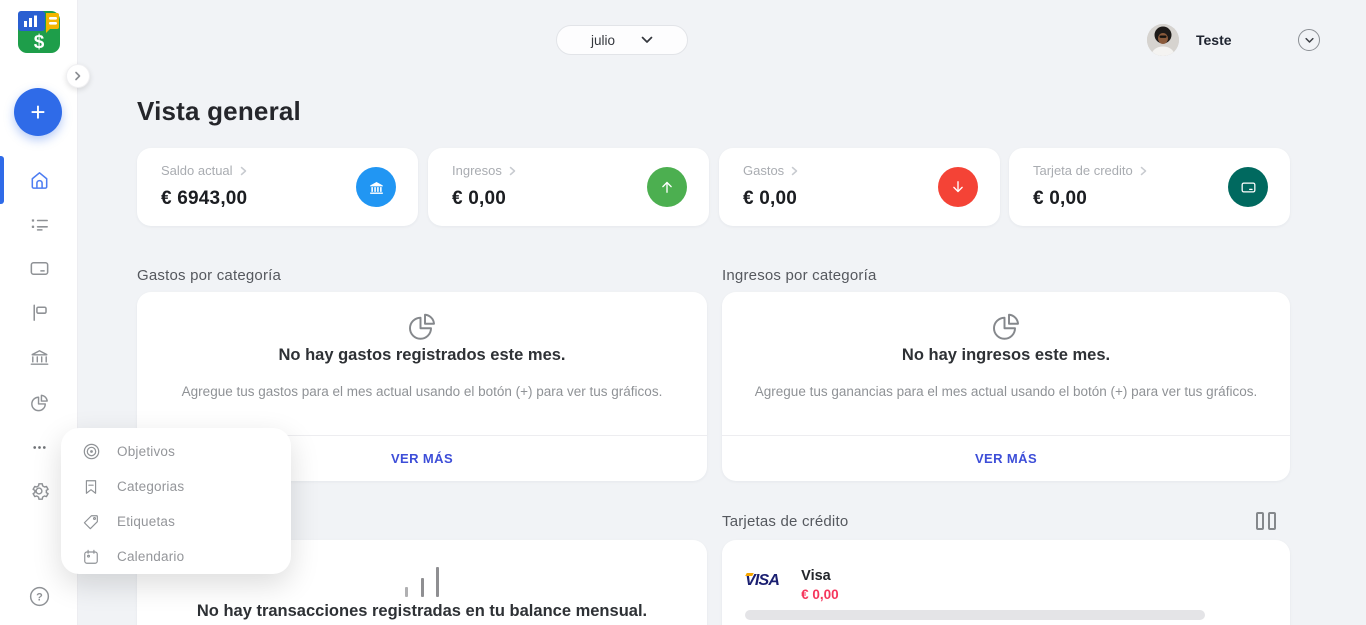  I want to click on income-section-heading: Ingresos por categoría, so click(799, 275).